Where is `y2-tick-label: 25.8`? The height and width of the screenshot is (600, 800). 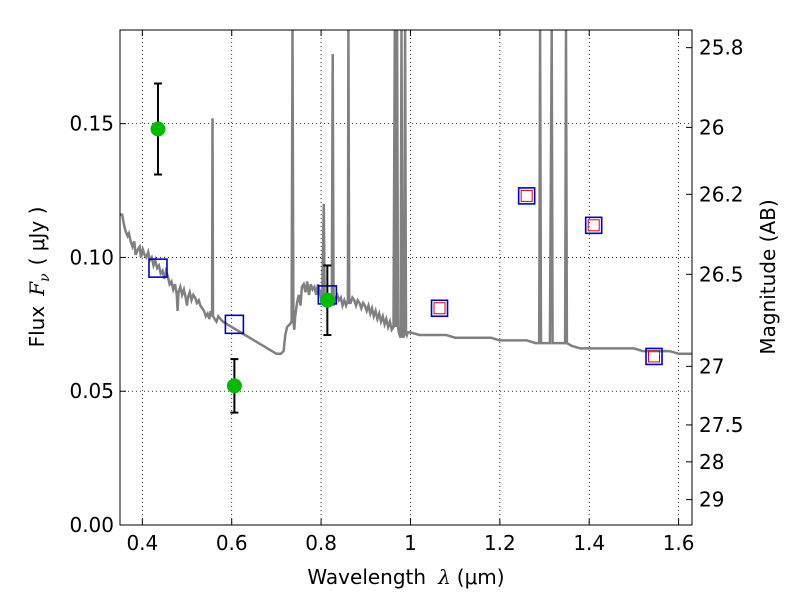
y2-tick-label: 25.8 is located at coordinates (721, 48).